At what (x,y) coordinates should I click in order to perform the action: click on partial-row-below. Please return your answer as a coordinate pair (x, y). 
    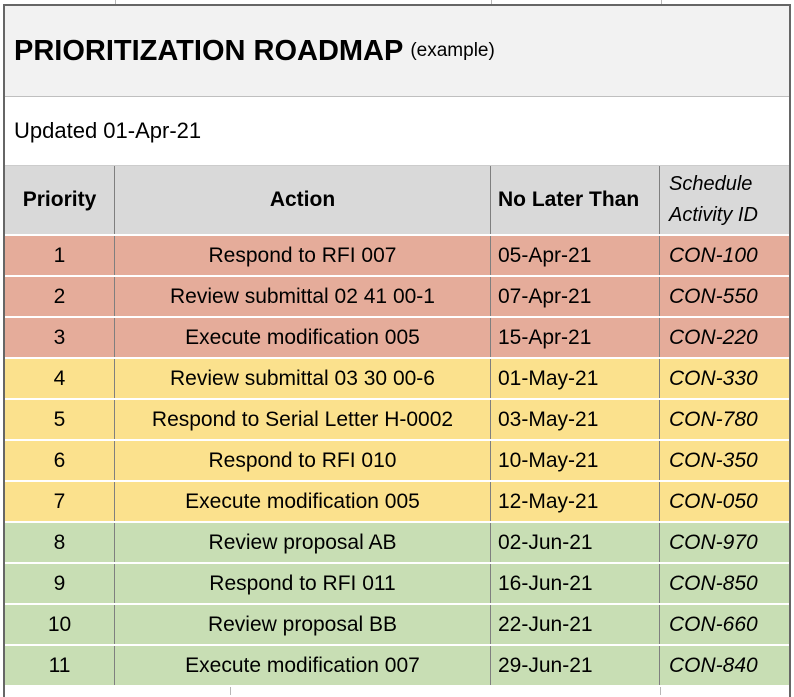
    Looking at the image, I should click on (397, 690).